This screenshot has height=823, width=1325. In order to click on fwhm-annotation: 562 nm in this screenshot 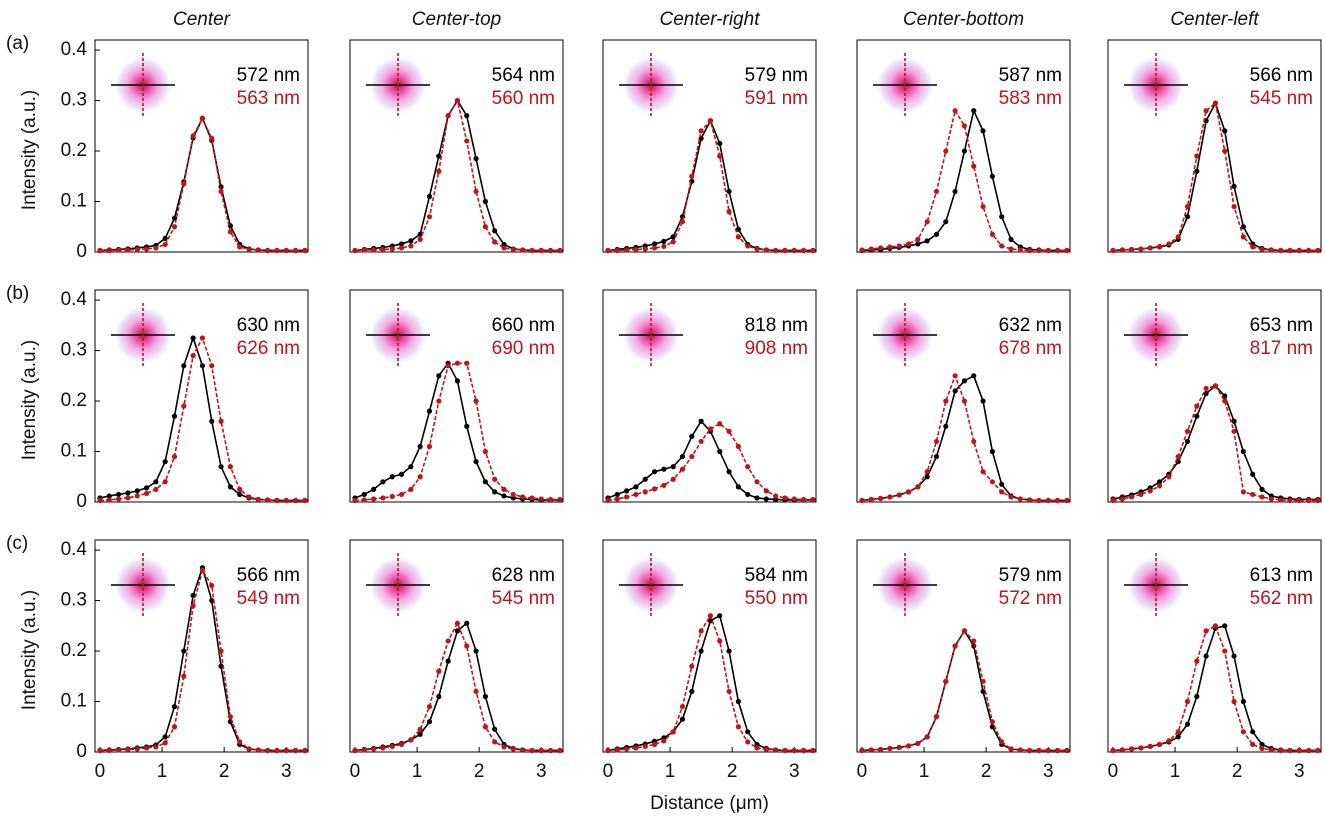, I will do `click(1281, 598)`.